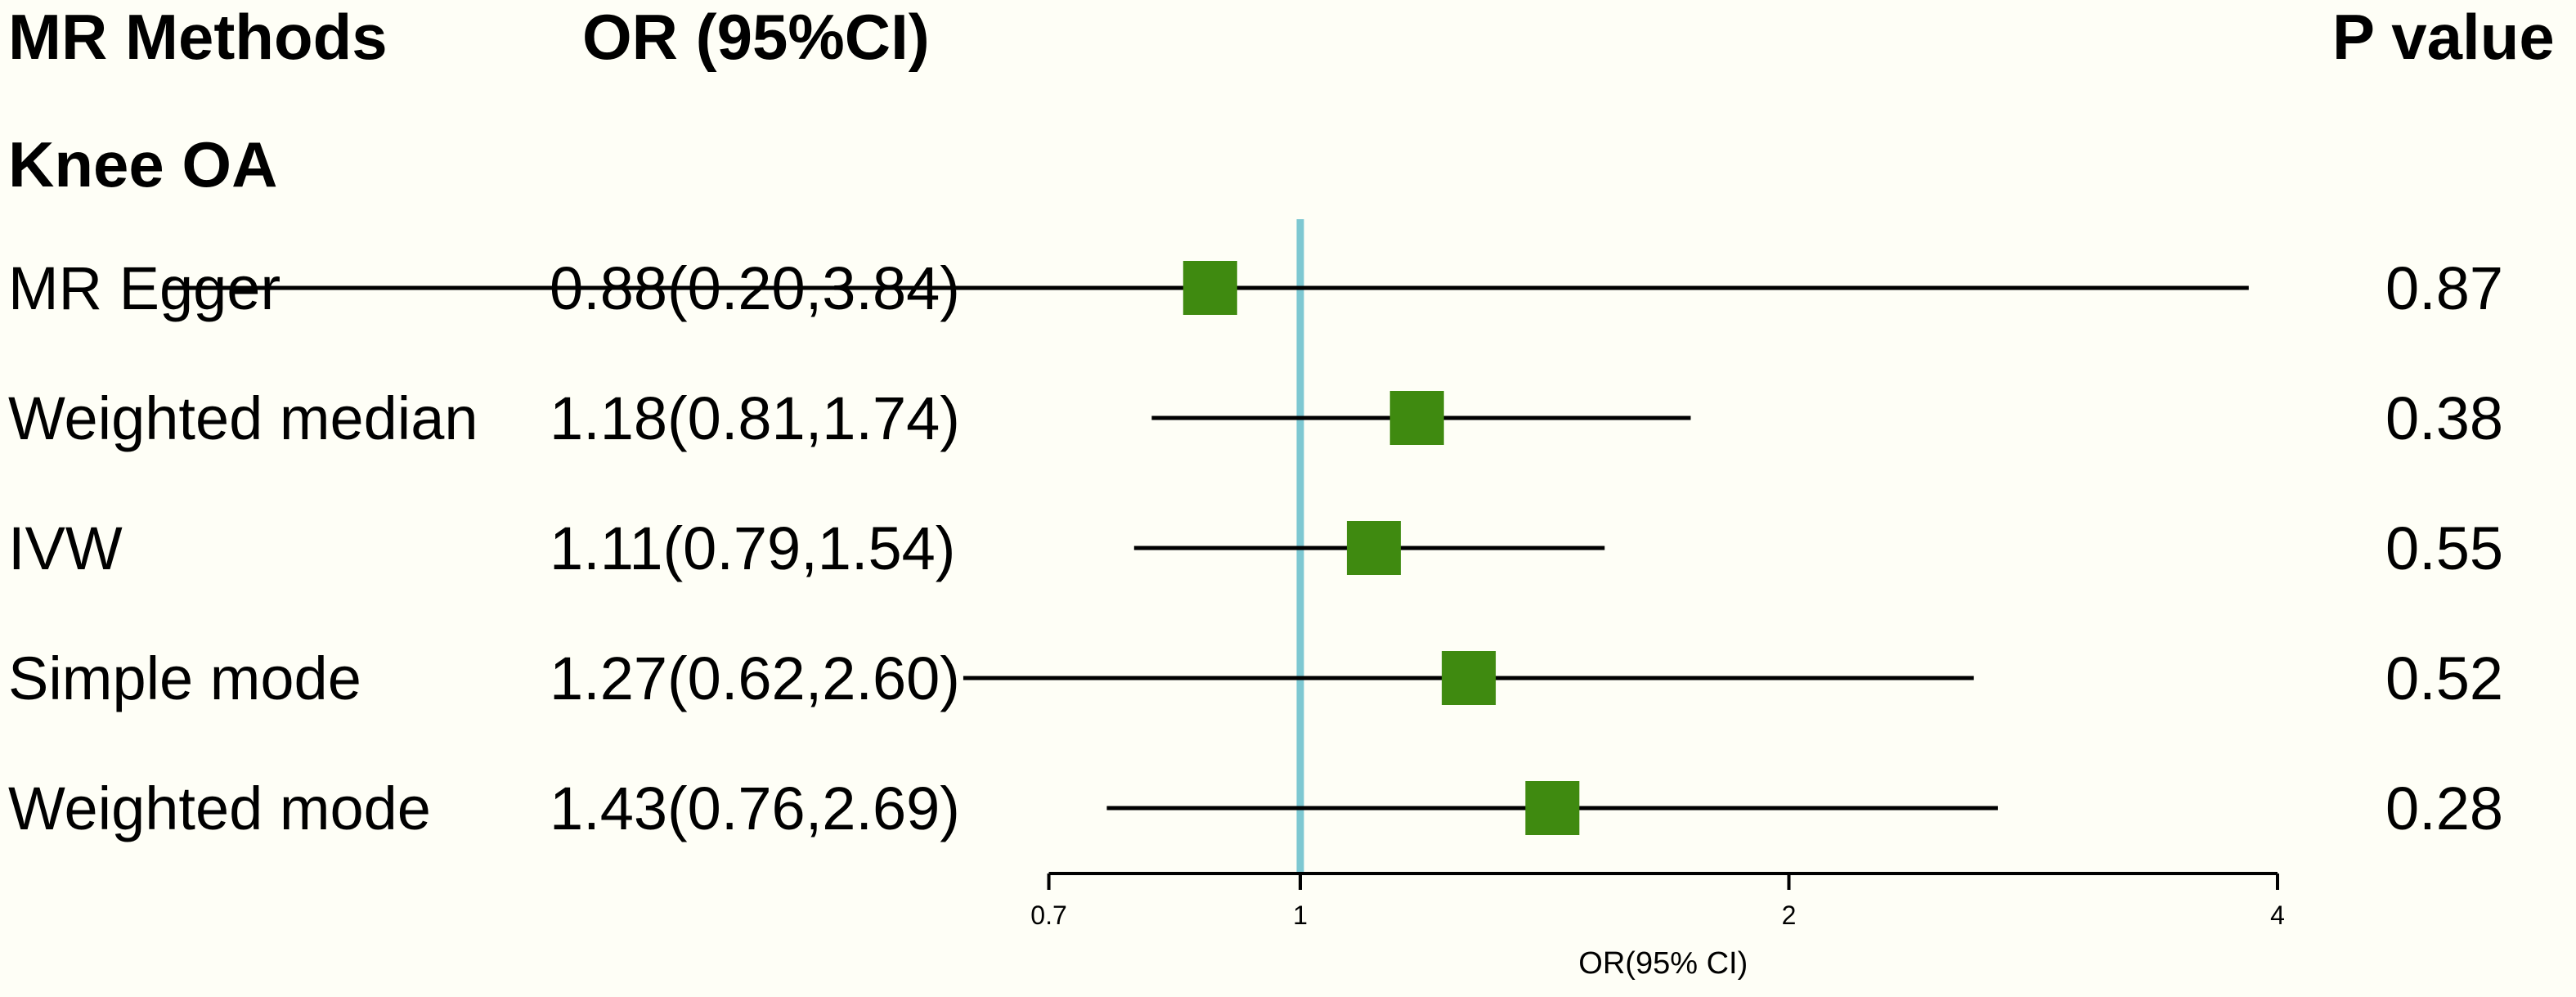 Image resolution: width=2576 pixels, height=997 pixels. What do you see at coordinates (1789, 915) in the screenshot?
I see `x-tick-label: 2` at bounding box center [1789, 915].